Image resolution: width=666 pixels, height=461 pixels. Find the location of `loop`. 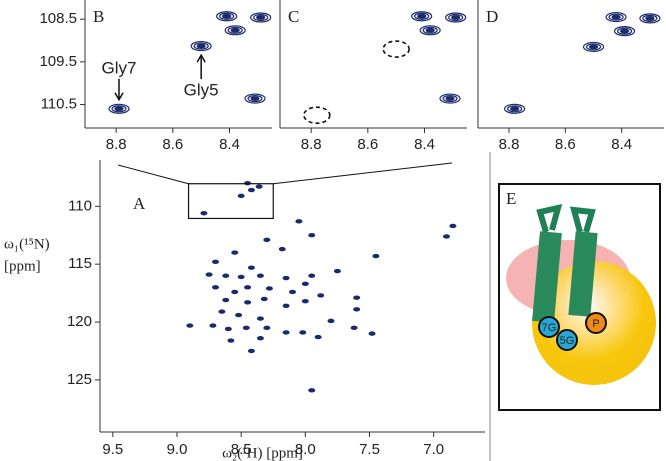

loop is located at coordinates (566, 218).